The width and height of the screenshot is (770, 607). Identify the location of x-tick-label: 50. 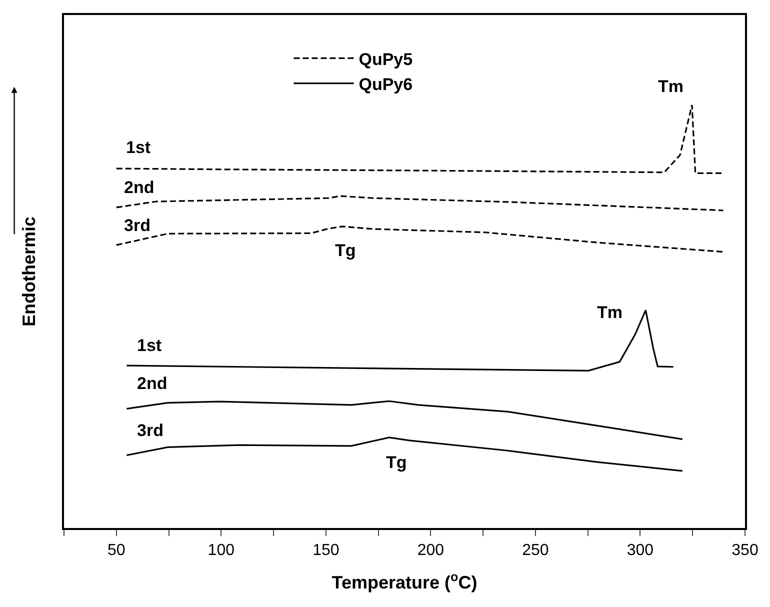
(116, 550).